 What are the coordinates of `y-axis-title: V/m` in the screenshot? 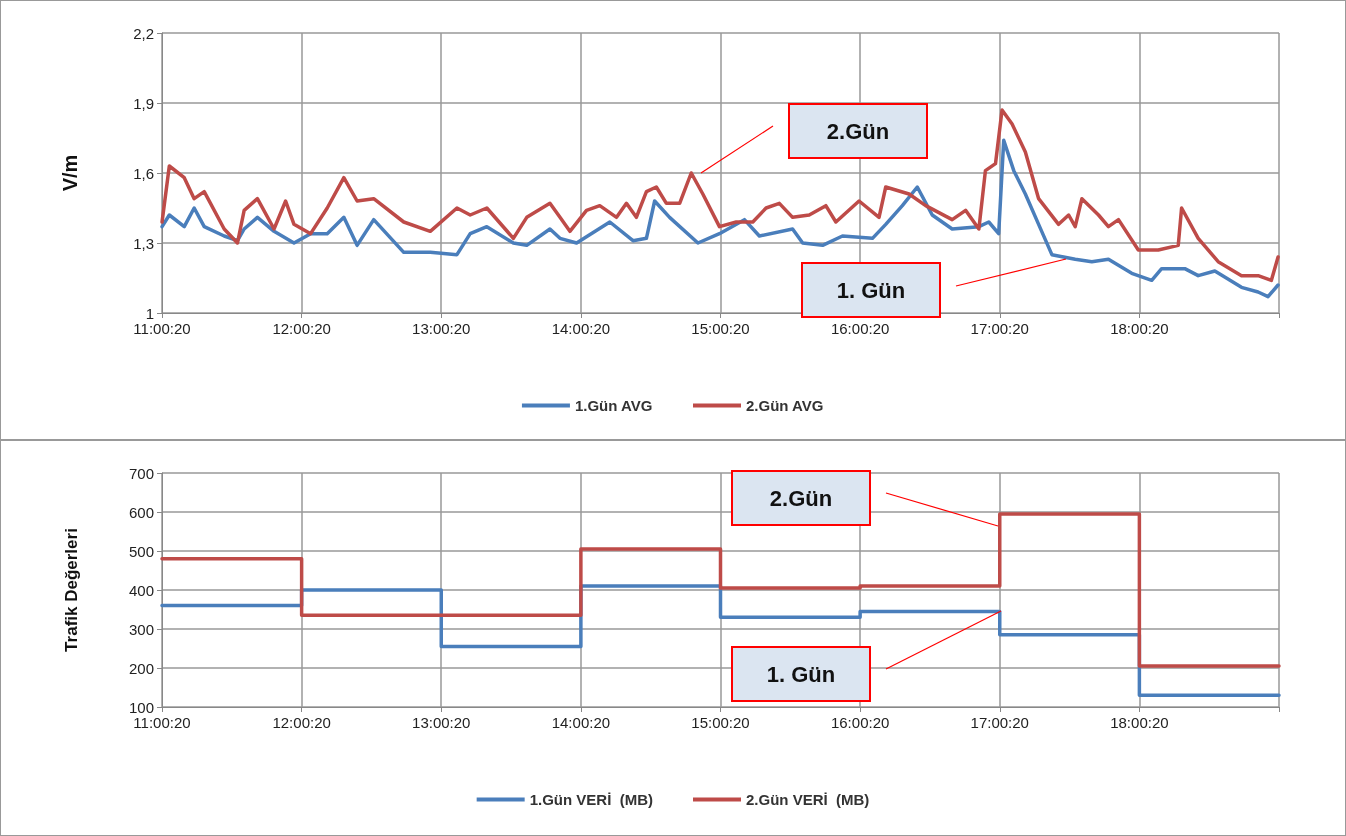 It's located at (70, 173).